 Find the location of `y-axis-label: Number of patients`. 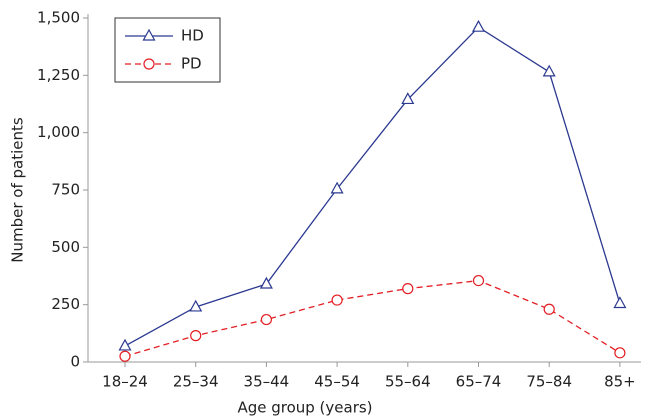

y-axis-label: Number of patients is located at coordinates (18, 190).